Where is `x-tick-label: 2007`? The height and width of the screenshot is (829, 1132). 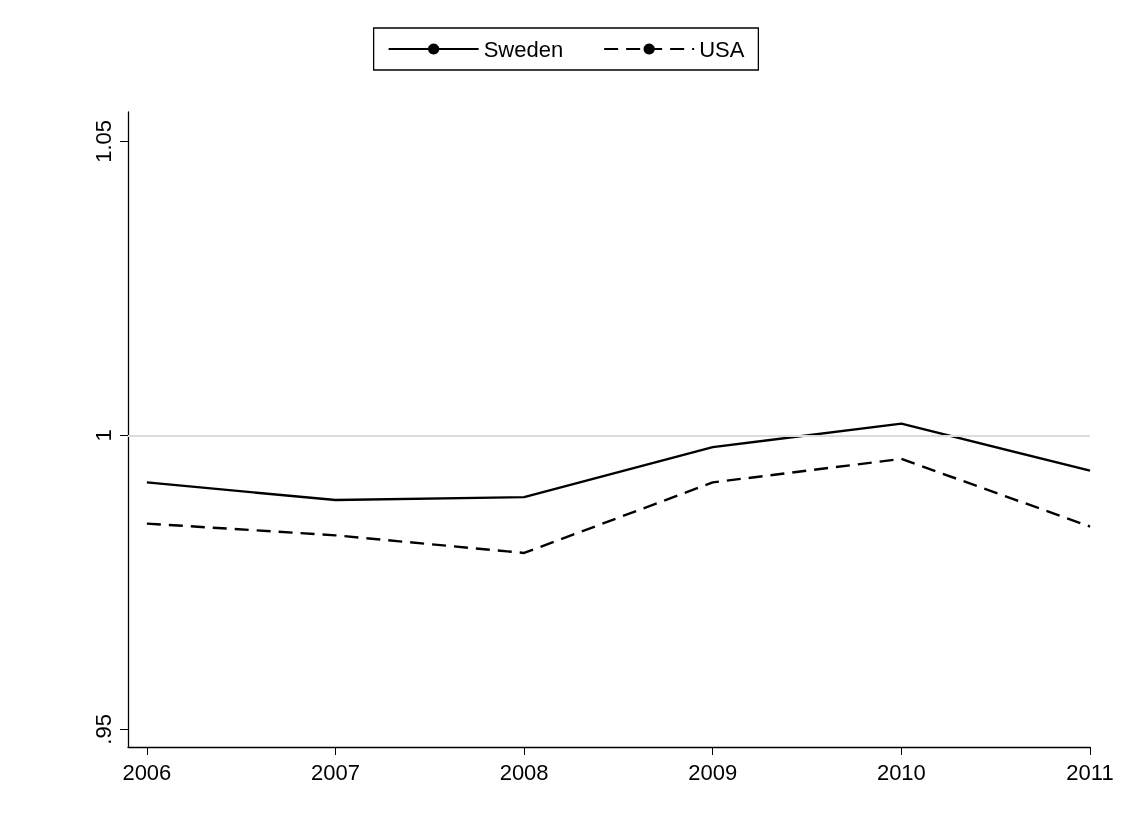
x-tick-label: 2007 is located at coordinates (335, 772).